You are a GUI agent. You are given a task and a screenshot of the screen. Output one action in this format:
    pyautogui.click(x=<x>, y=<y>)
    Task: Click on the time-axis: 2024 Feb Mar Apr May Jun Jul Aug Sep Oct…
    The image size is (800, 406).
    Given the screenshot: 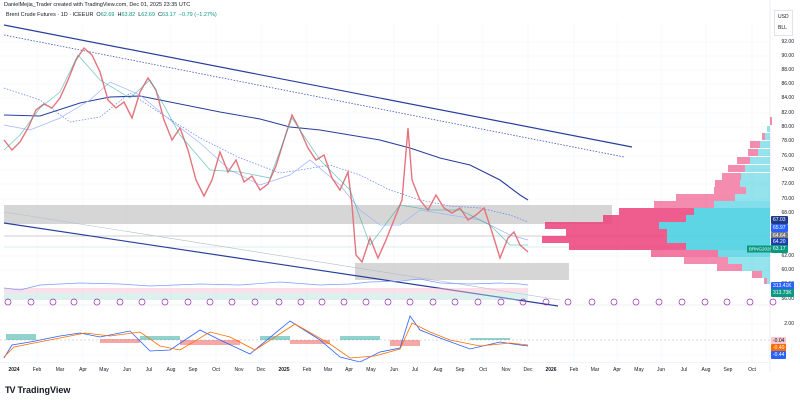 What is the action you would take?
    pyautogui.click(x=385, y=369)
    